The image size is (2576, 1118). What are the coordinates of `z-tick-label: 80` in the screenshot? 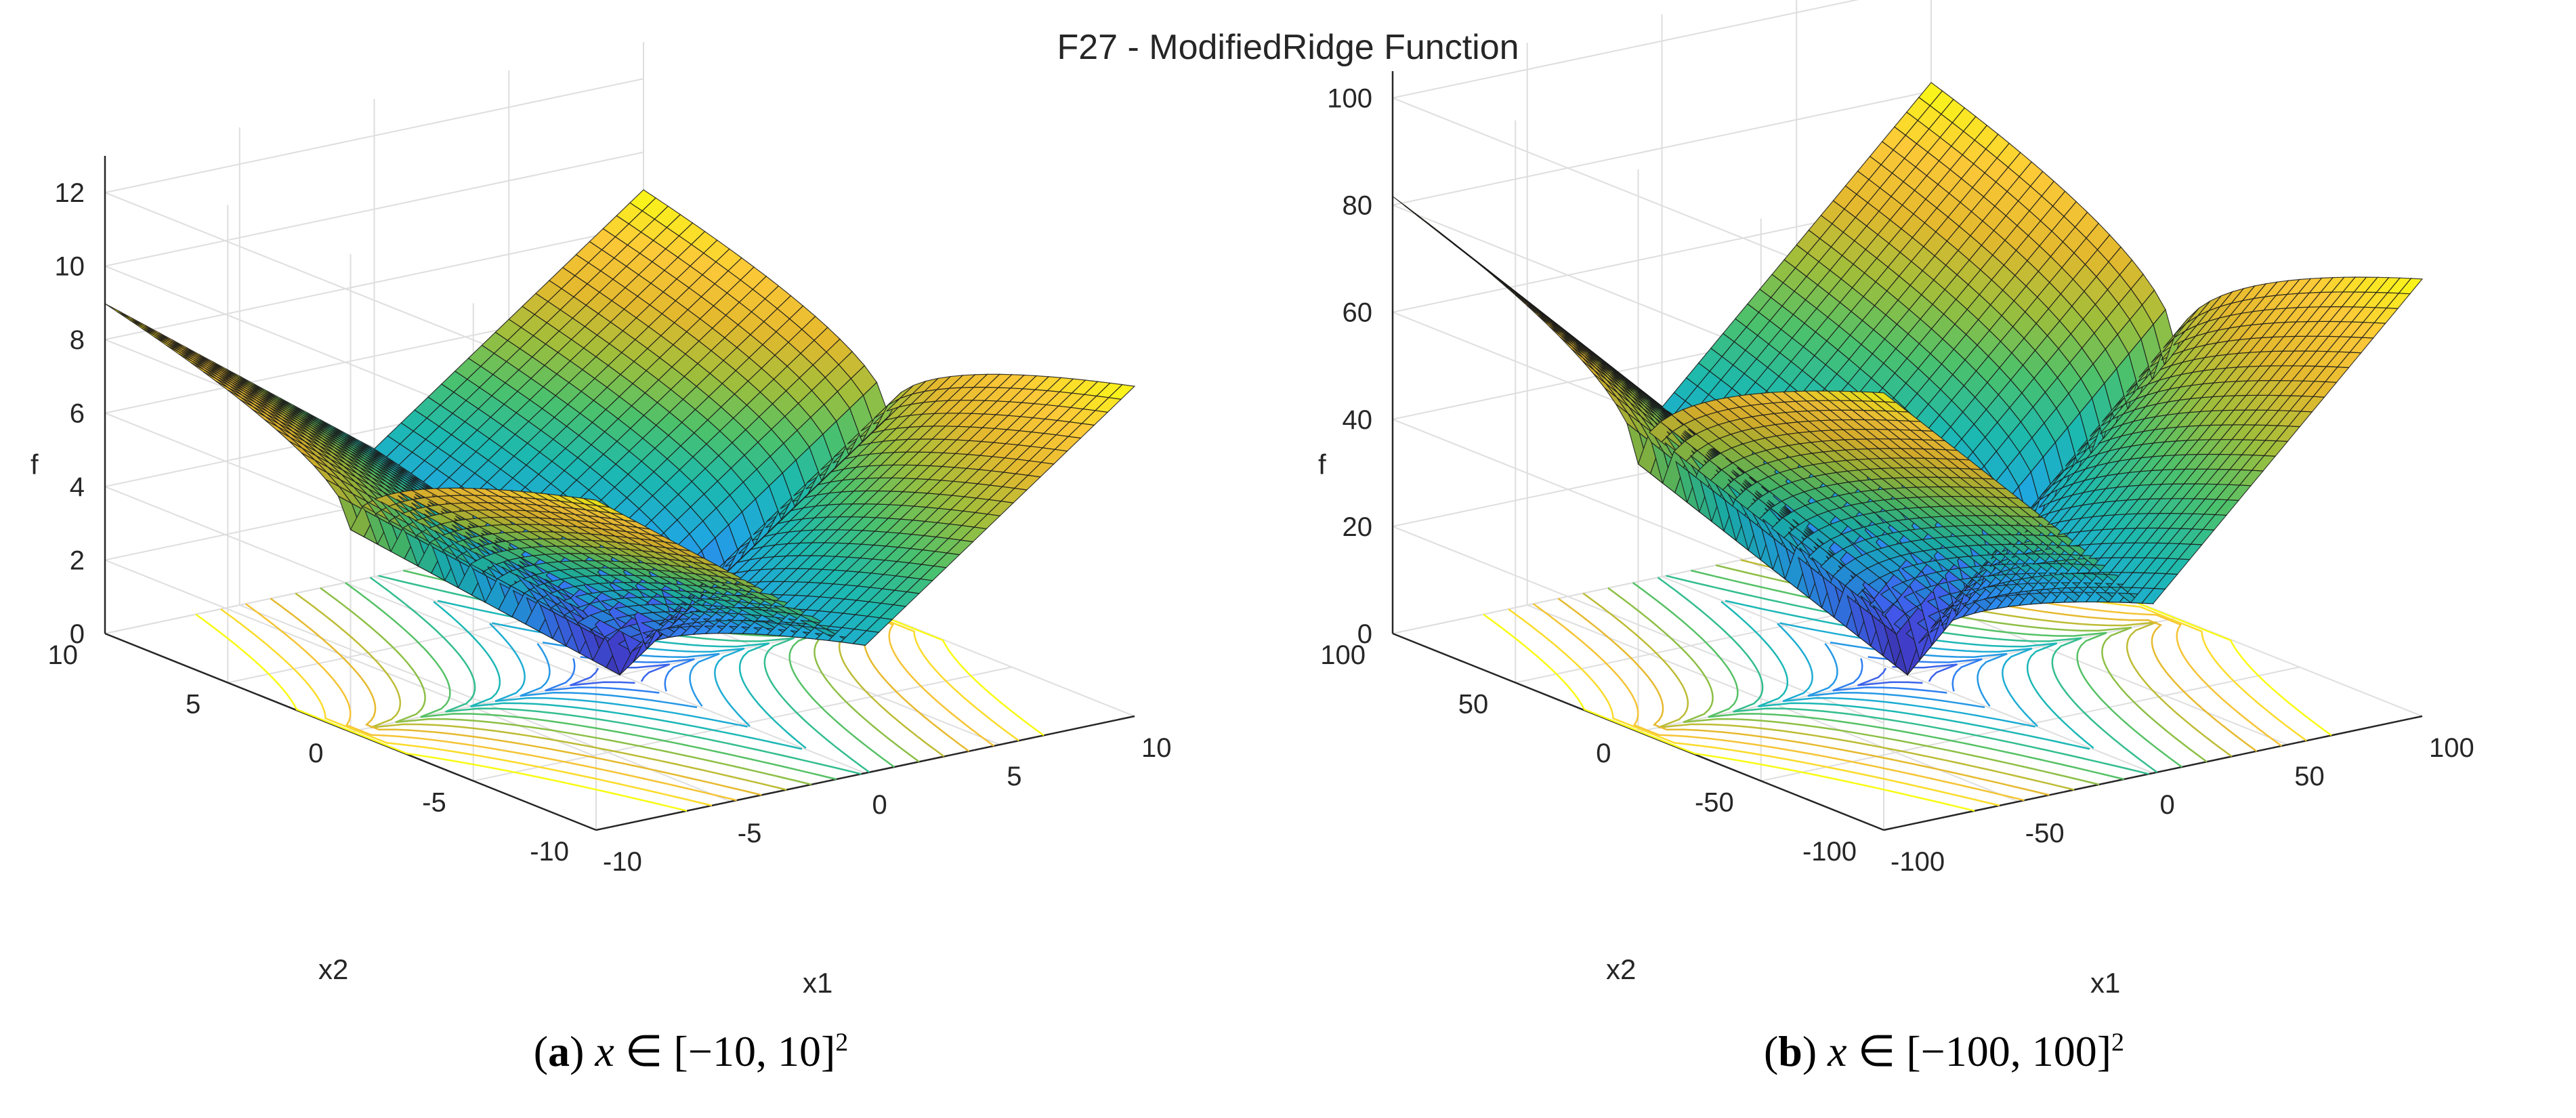 It's located at (1358, 206).